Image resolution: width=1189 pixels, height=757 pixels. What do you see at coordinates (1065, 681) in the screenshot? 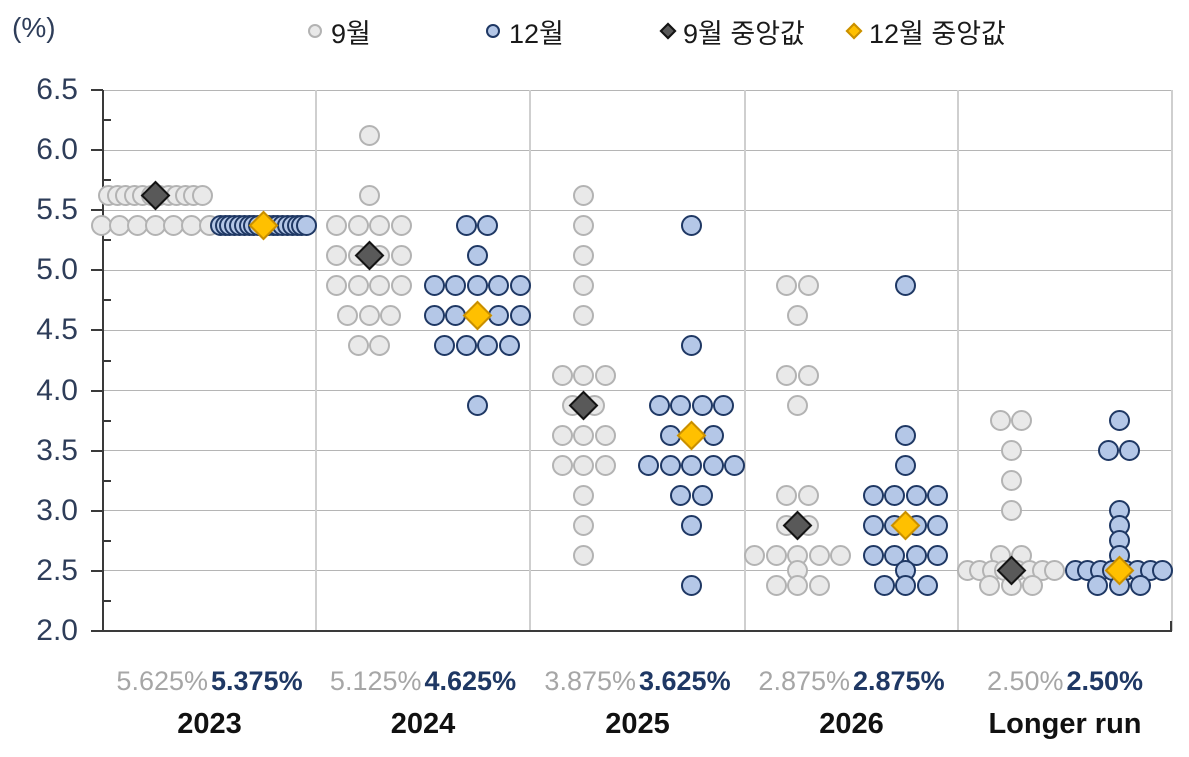
I see `median-value-labels: 2.50% 2.50%` at bounding box center [1065, 681].